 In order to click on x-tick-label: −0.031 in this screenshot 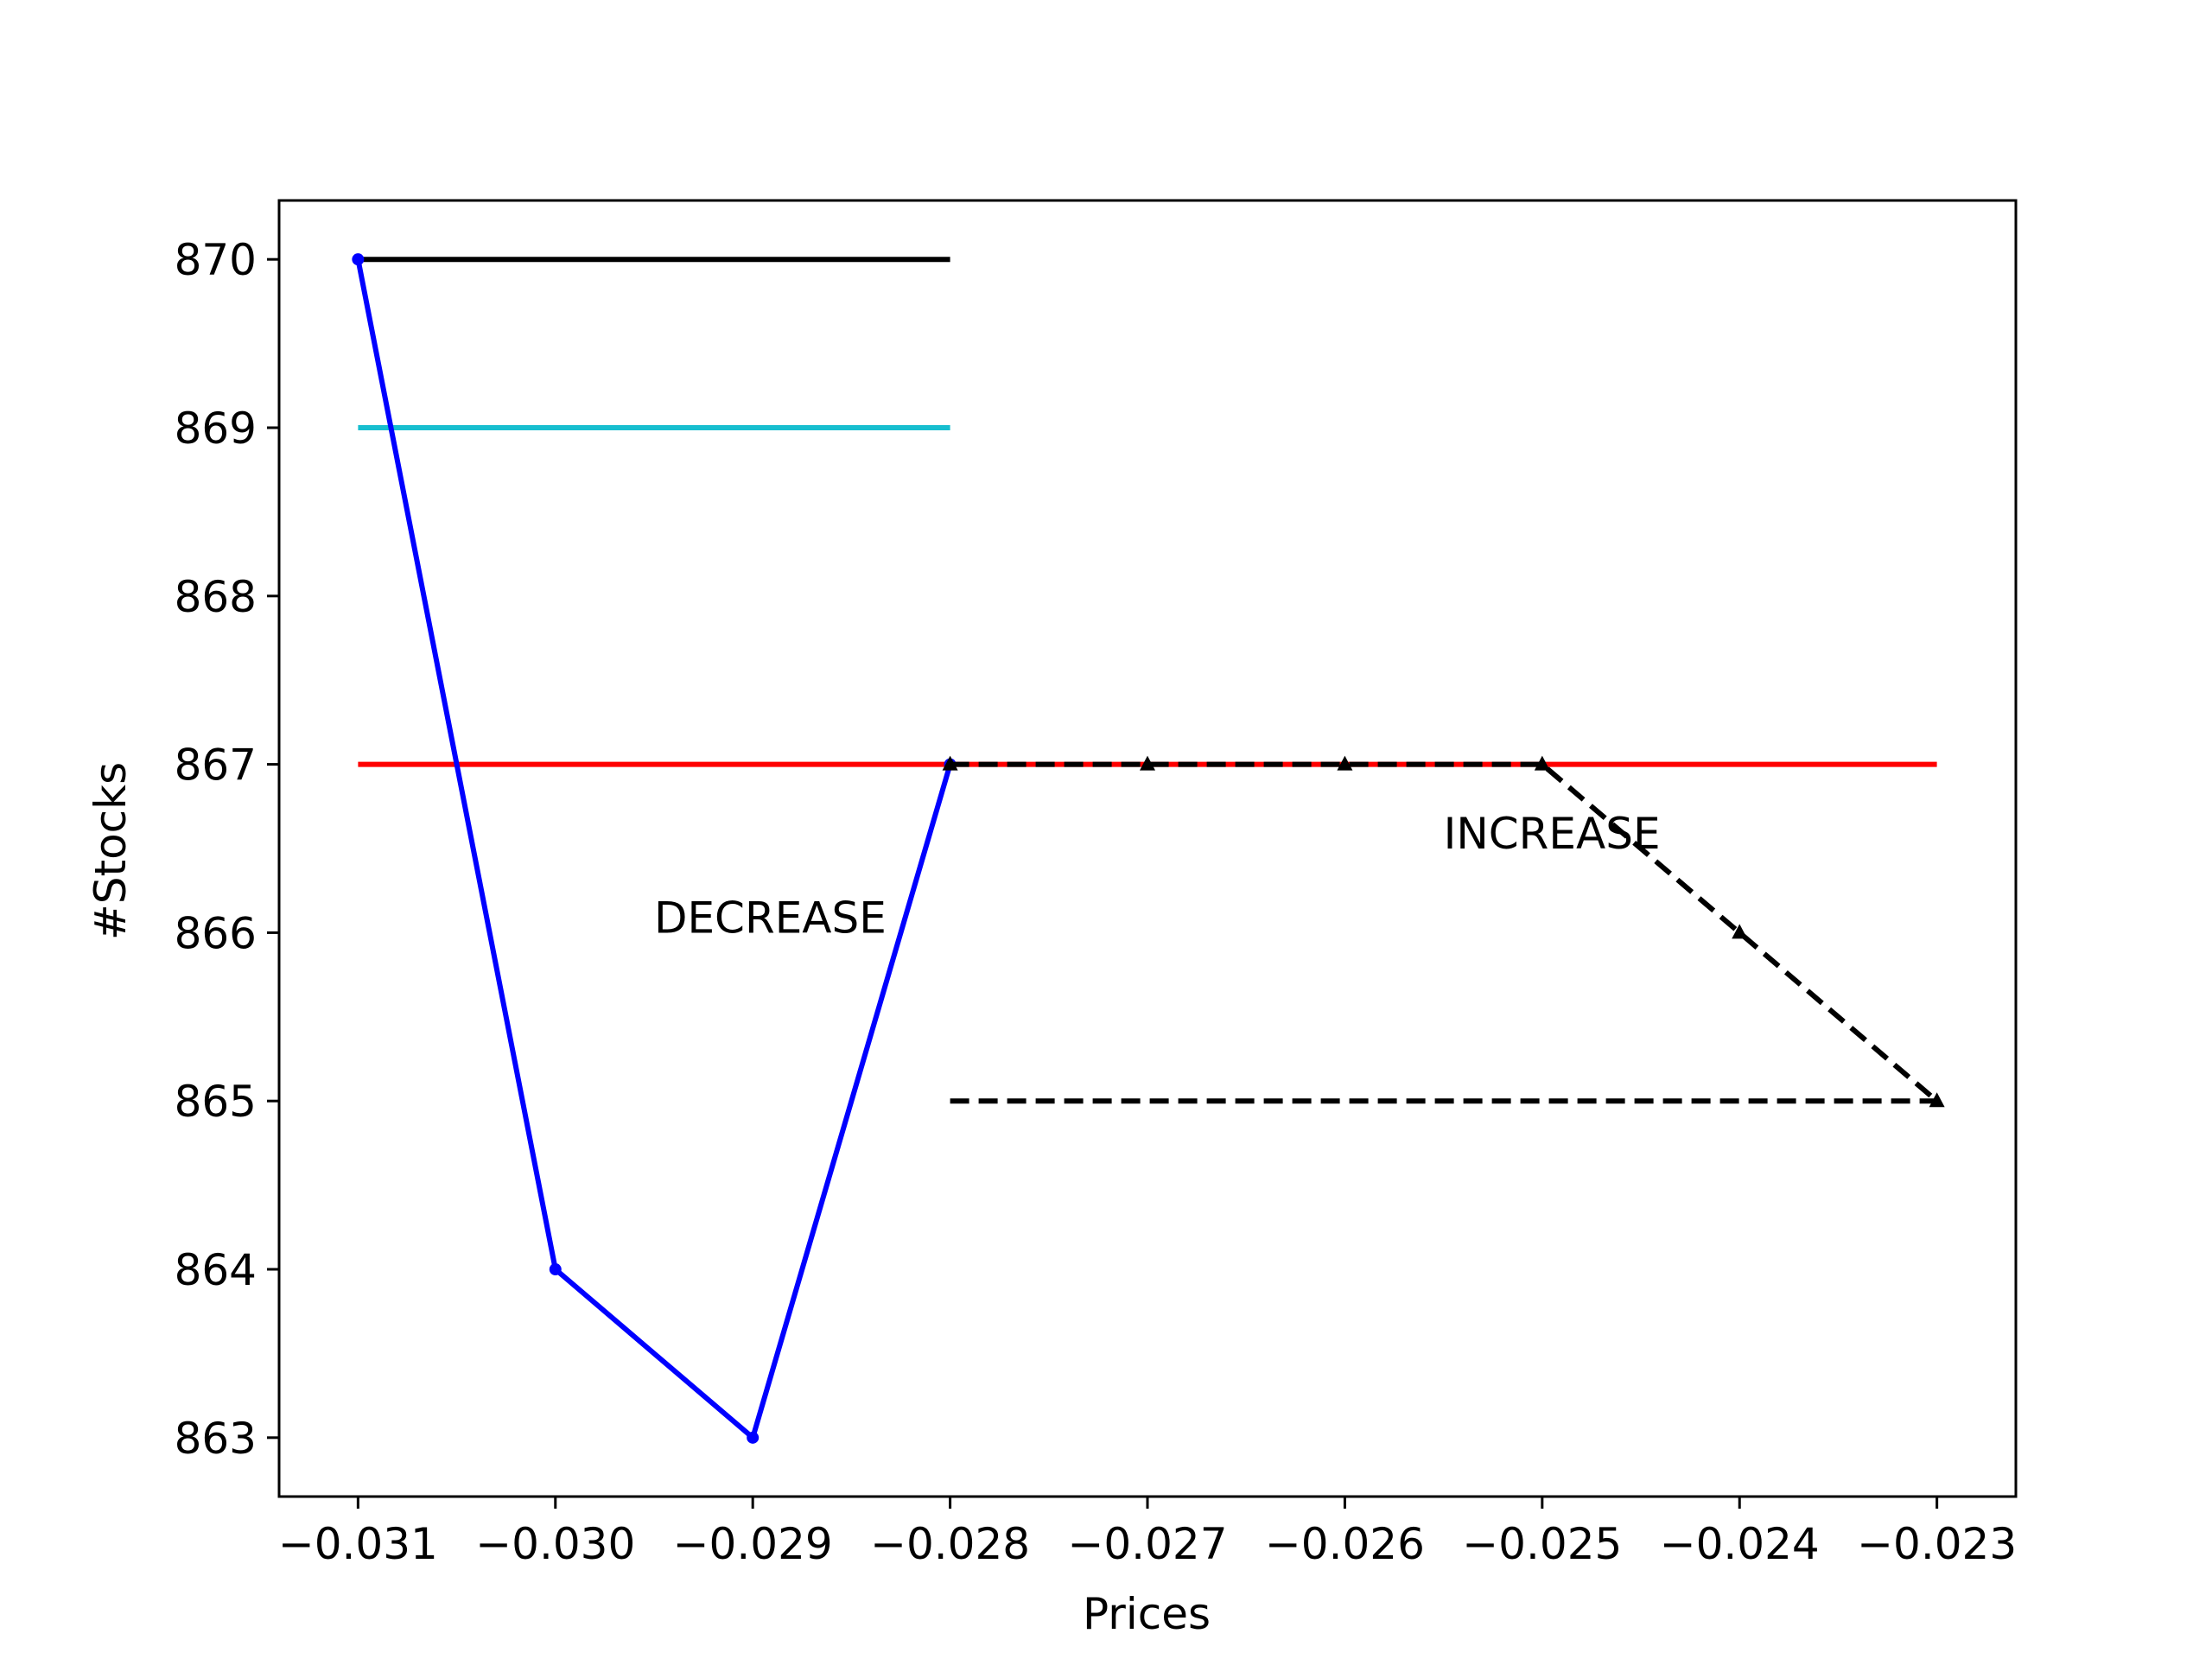, I will do `click(358, 1544)`.